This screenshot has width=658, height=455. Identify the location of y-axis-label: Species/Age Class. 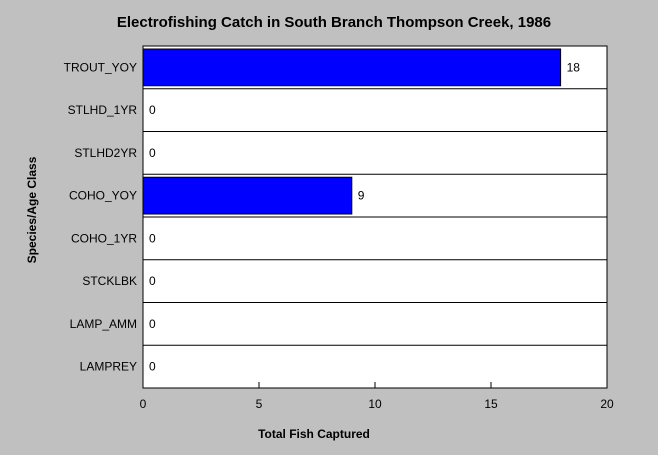
(32, 209).